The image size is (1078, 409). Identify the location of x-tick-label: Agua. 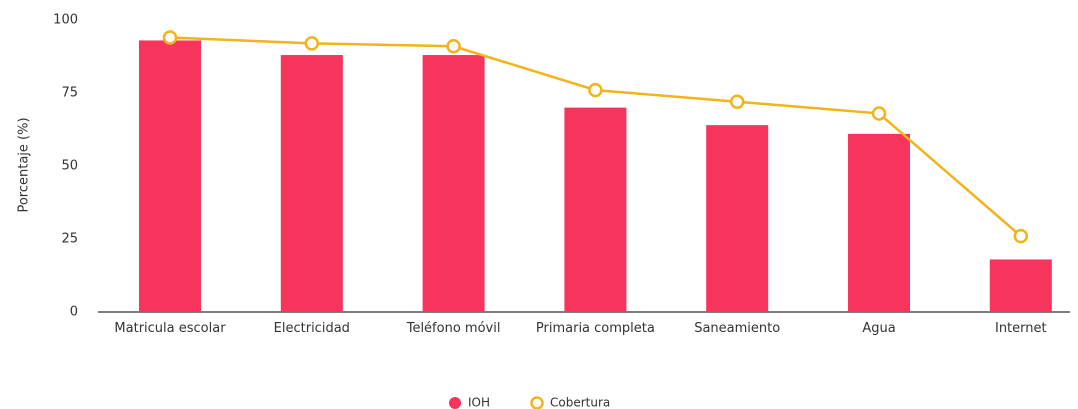
(879, 328).